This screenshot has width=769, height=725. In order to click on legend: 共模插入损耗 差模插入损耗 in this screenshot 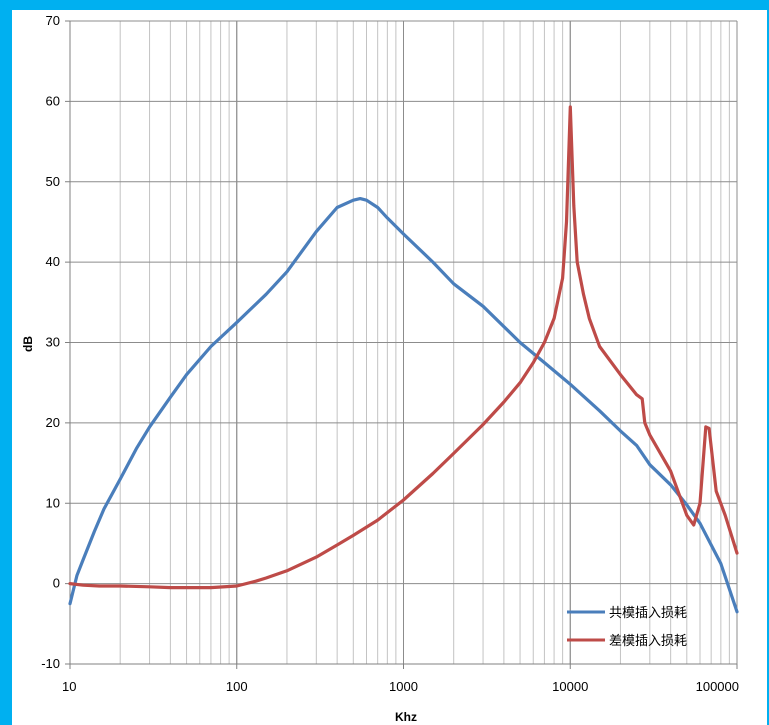, I will do `click(627, 627)`.